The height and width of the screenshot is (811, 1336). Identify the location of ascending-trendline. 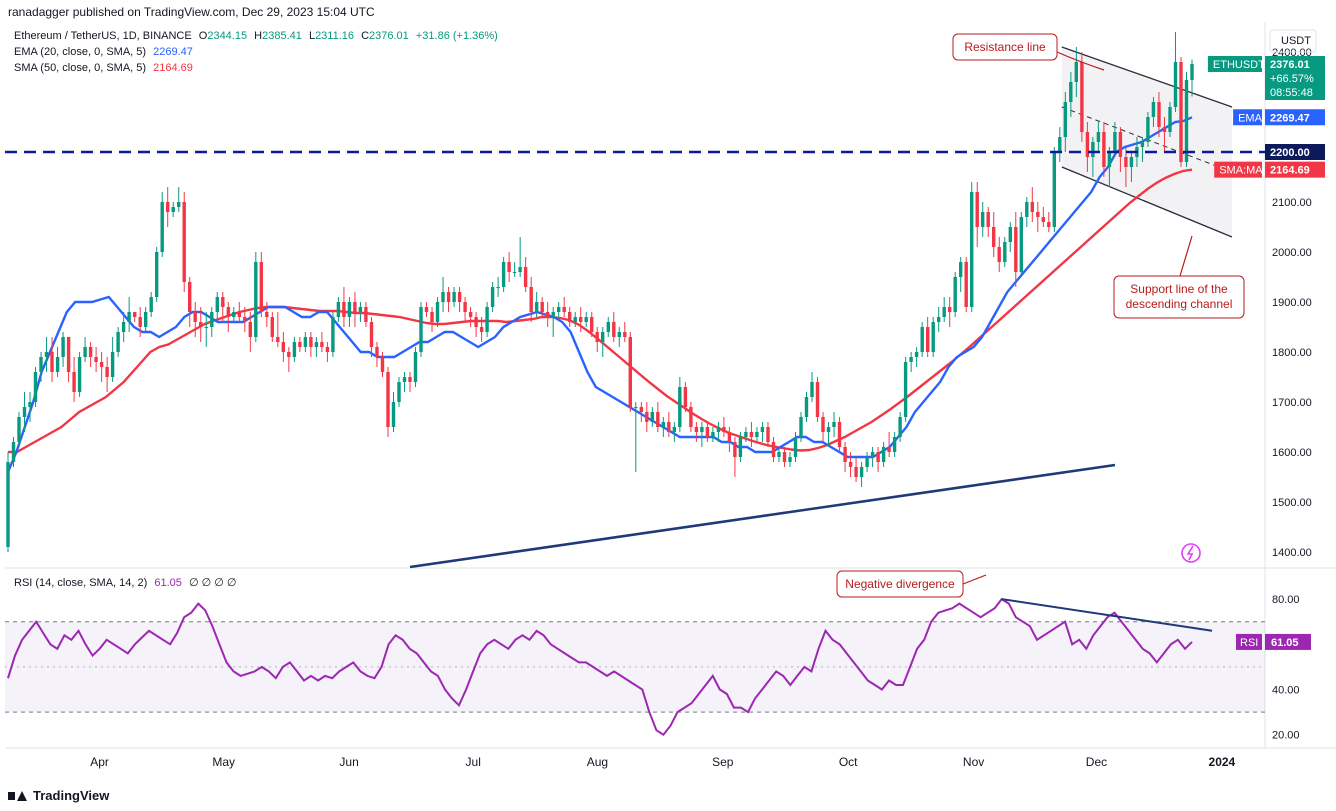
(762, 516).